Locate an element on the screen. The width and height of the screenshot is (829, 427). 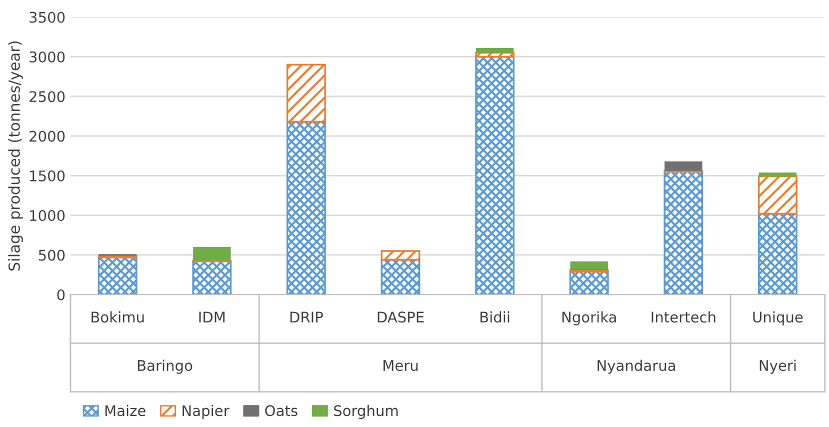
y-tick-label: 1000 is located at coordinates (47, 216).